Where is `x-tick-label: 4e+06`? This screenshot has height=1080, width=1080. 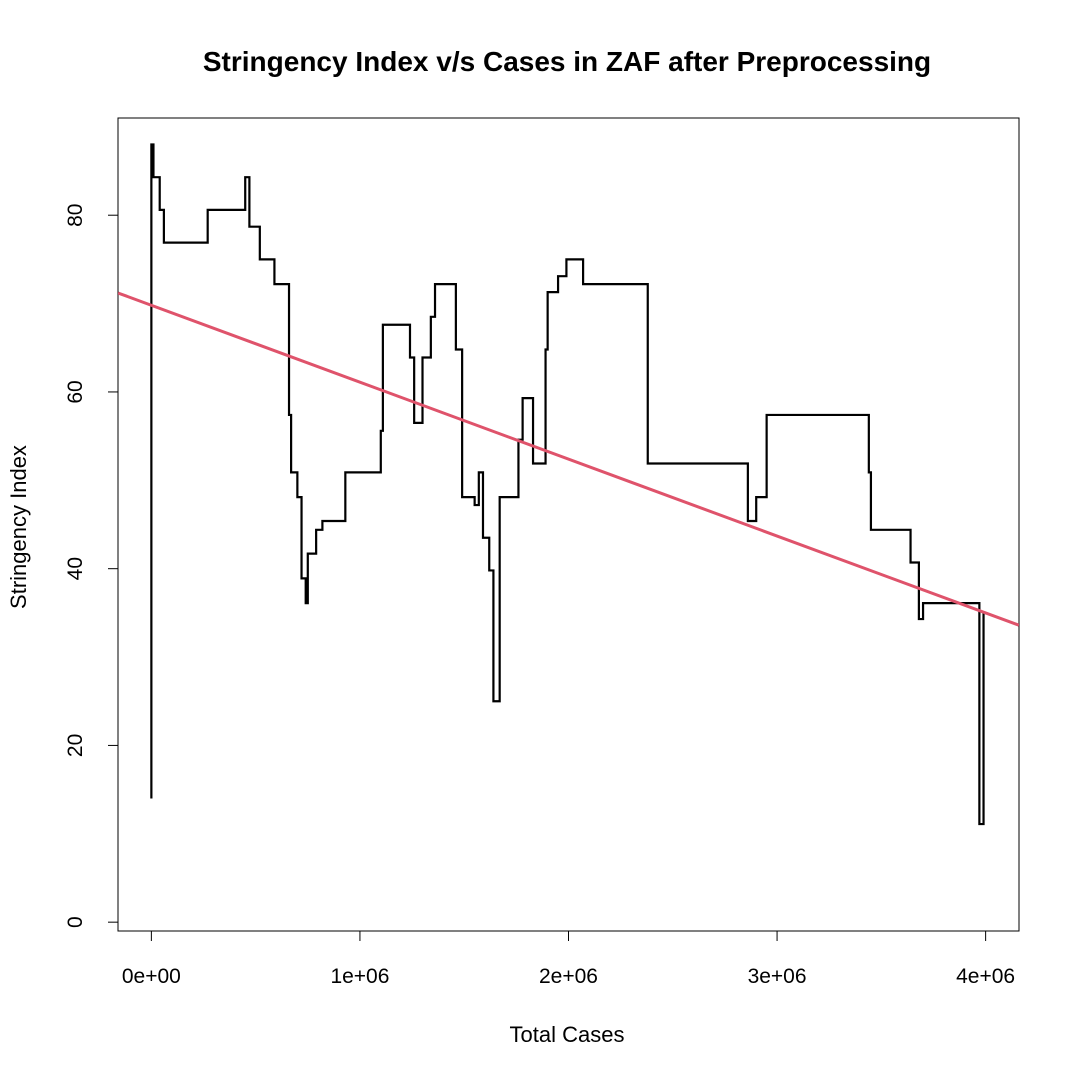
x-tick-label: 4e+06 is located at coordinates (985, 976).